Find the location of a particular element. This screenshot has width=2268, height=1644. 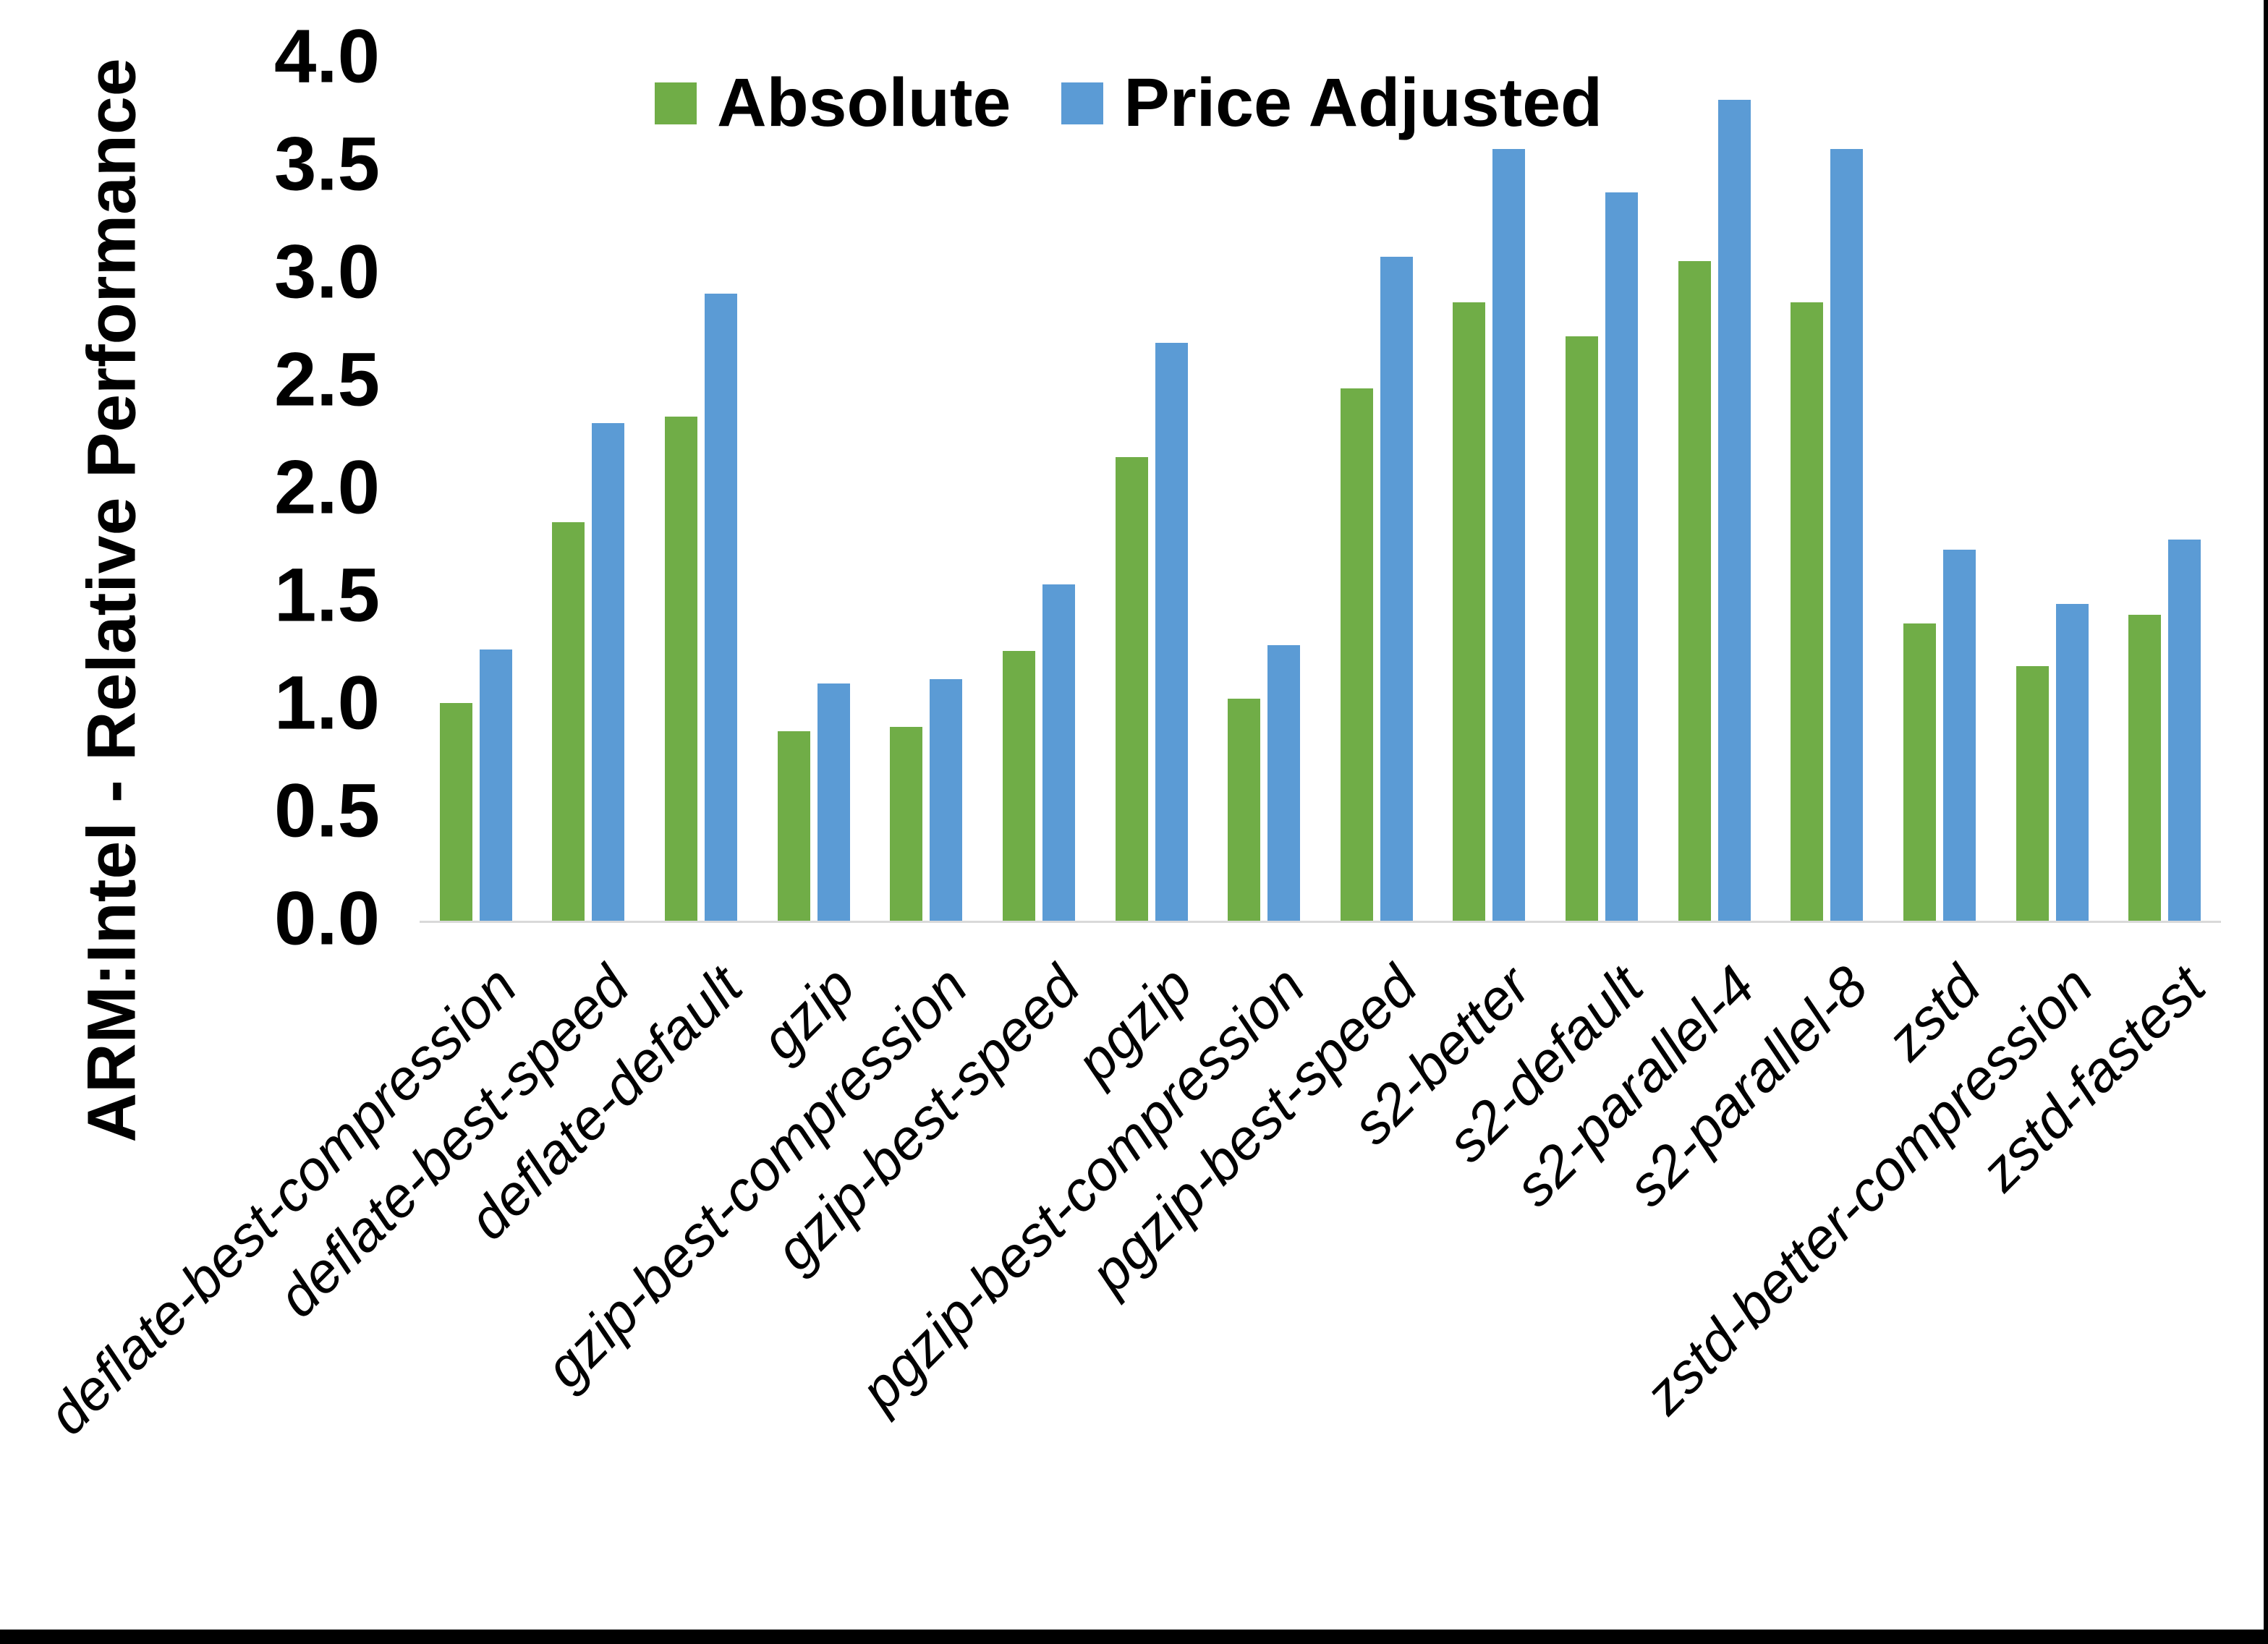

y-tick-label: 1.5 is located at coordinates (327, 595).